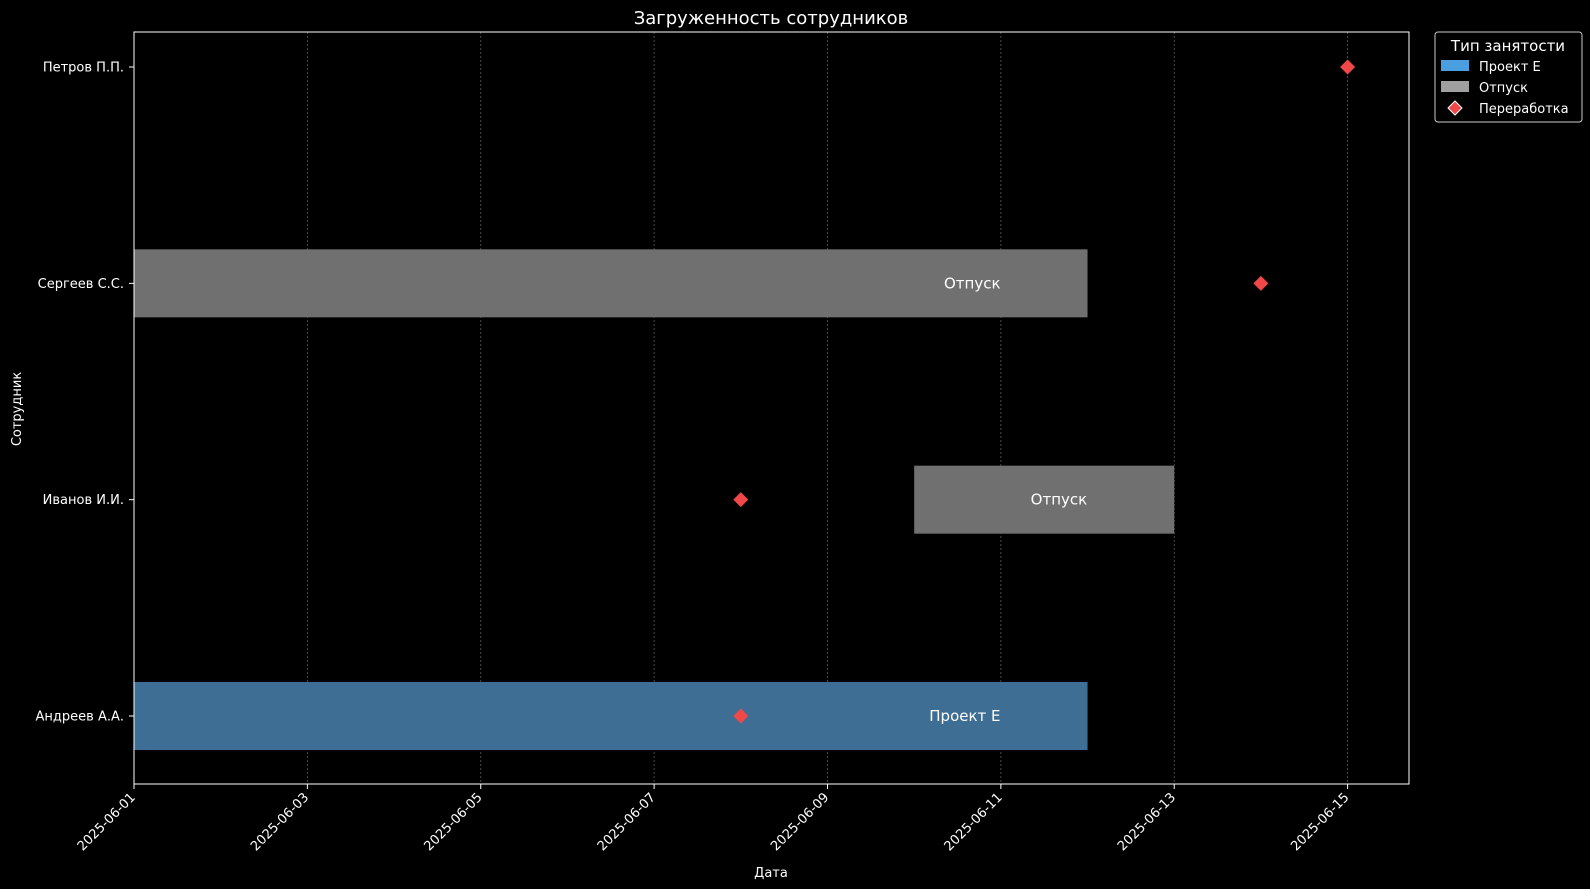 The image size is (1590, 889). I want to click on y-tick-label: Иванов И.И., so click(83, 500).